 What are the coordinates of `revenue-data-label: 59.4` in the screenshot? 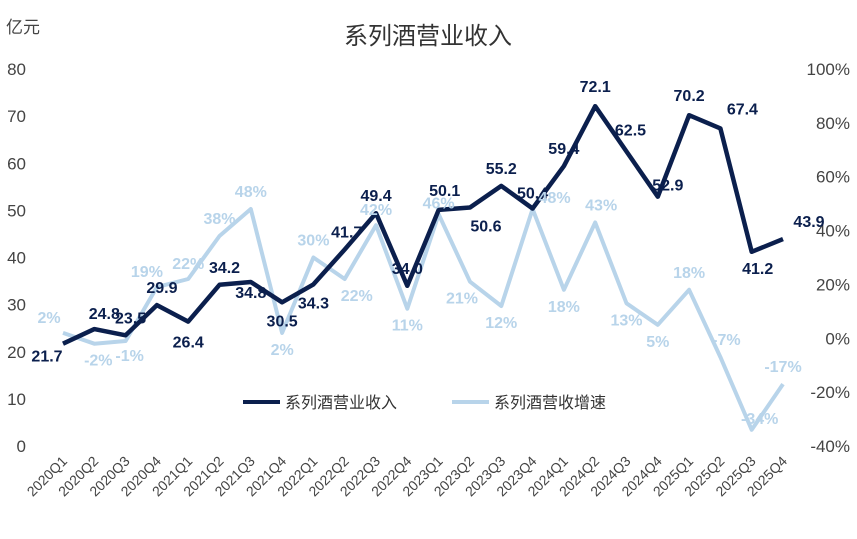 It's located at (563, 149).